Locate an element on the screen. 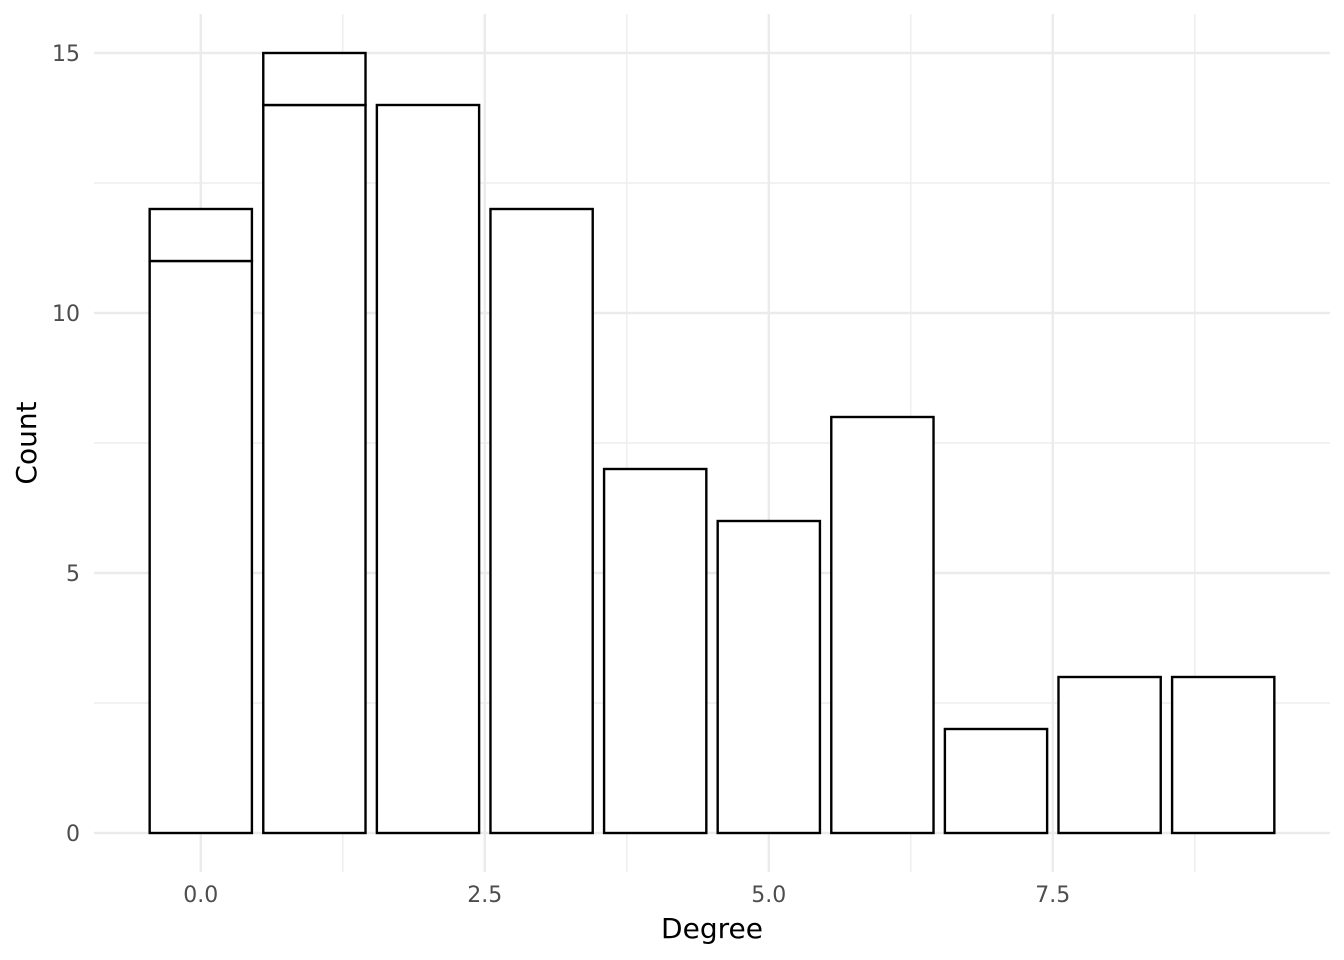 This screenshot has height=960, width=1344. bar-segment-0-x0 is located at coordinates (201, 547).